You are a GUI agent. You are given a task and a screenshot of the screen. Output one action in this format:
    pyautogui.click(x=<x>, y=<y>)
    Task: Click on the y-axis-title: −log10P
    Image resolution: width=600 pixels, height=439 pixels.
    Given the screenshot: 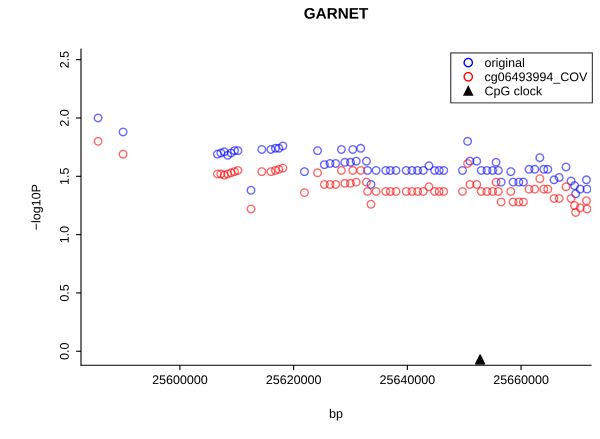 What is the action you would take?
    pyautogui.click(x=37, y=207)
    